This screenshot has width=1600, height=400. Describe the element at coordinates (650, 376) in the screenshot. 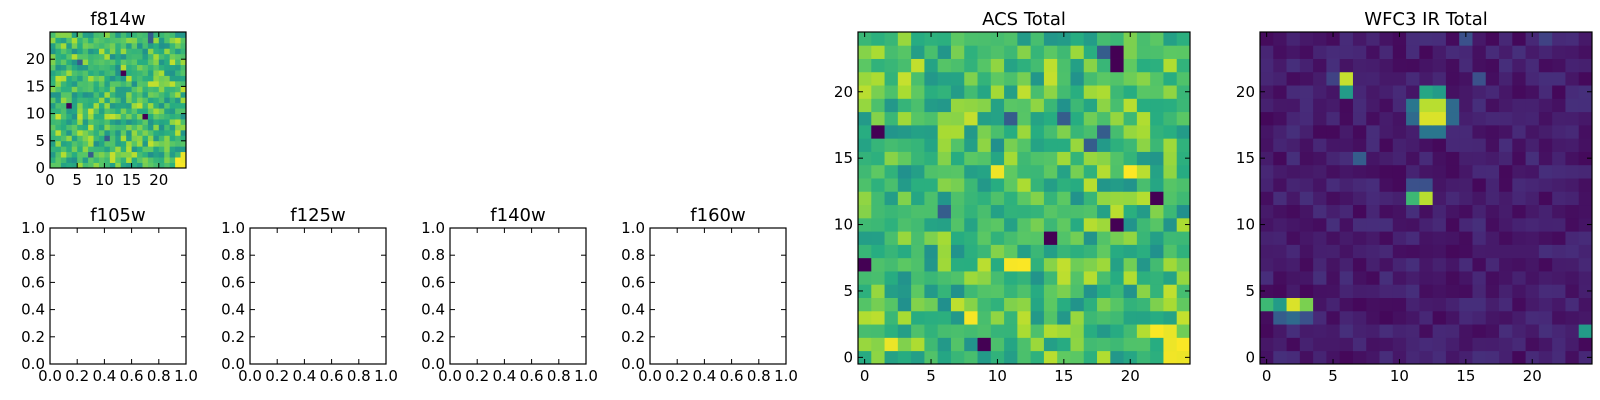

I see `x-tick-label: 0.0` at that location.